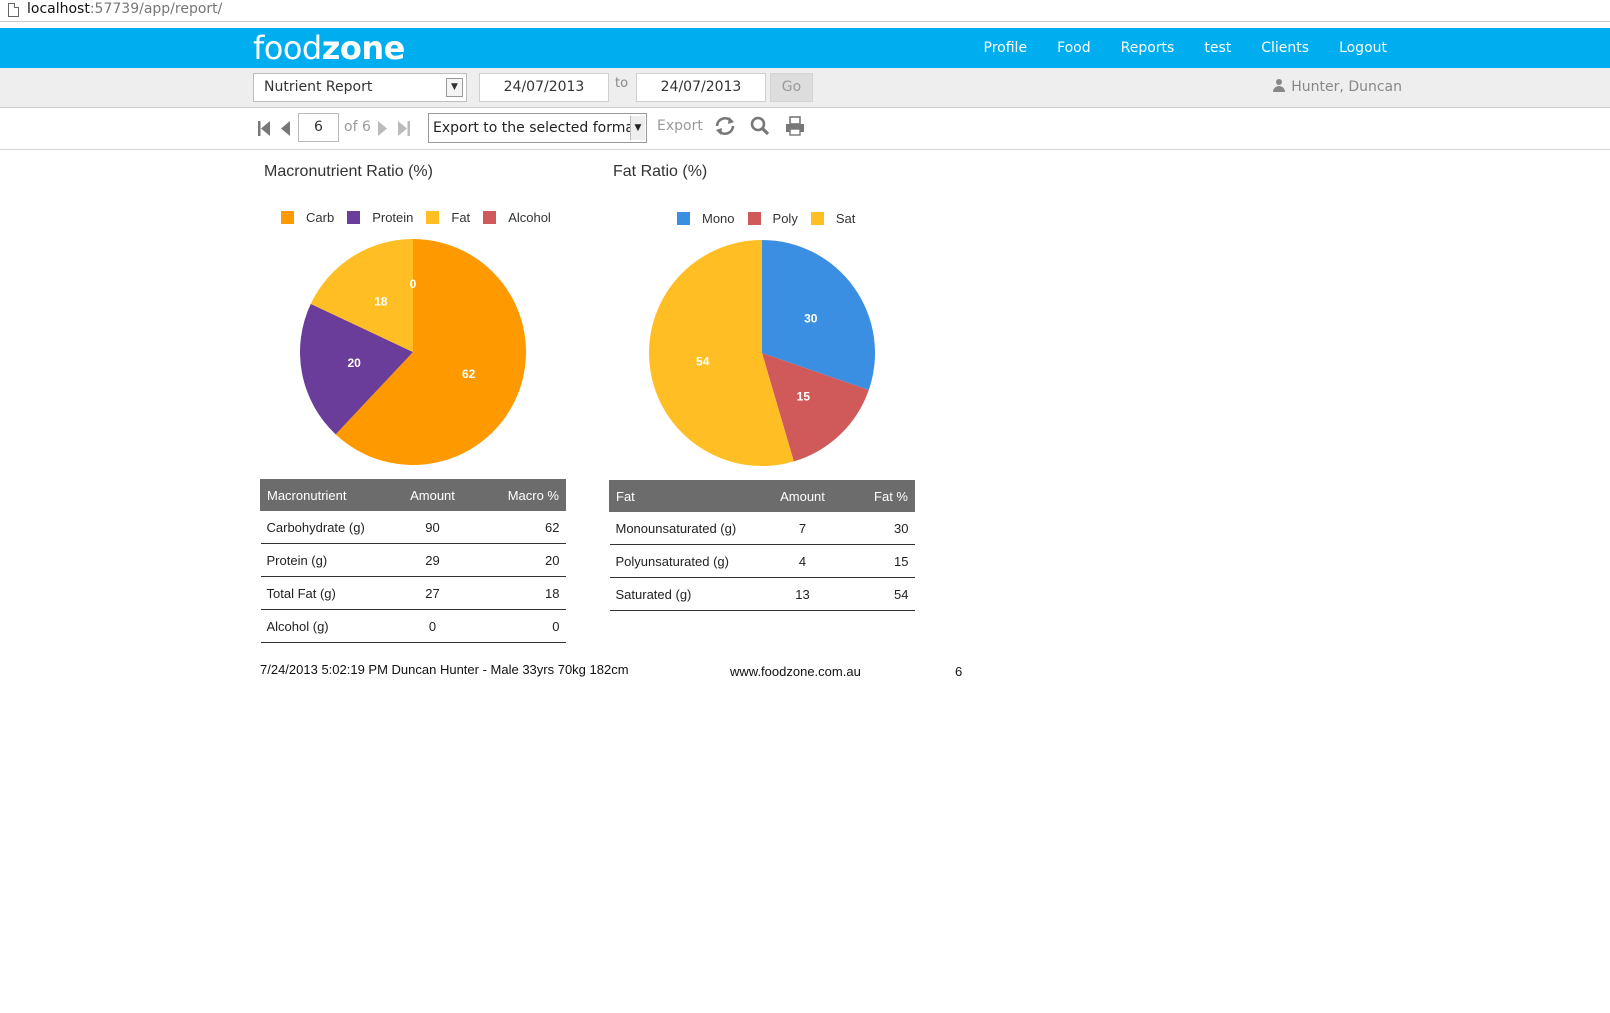 The height and width of the screenshot is (1013, 1610). Describe the element at coordinates (324, 626) in the screenshot. I see `cell-nutrient: Alcohol (g)` at that location.